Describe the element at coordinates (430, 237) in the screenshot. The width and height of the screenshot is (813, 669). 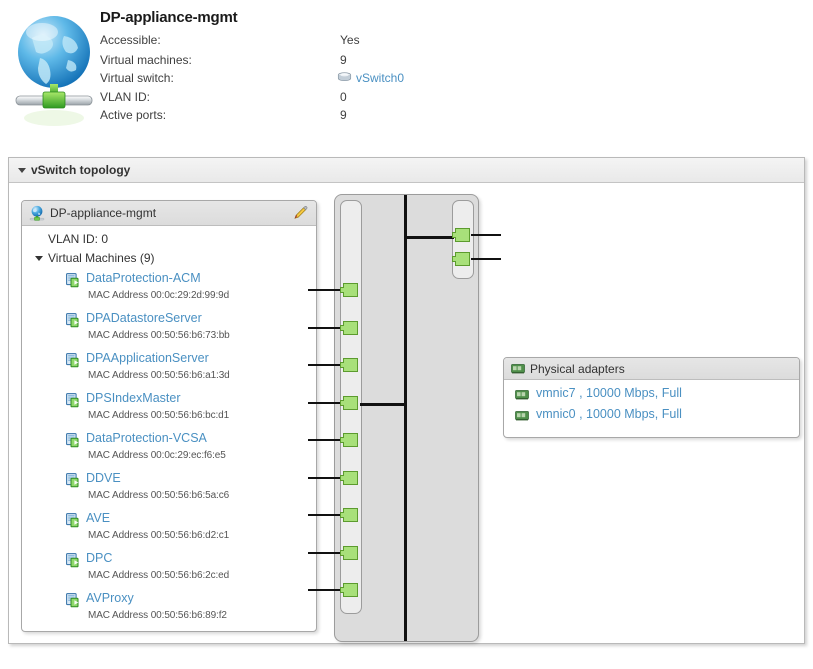
I see `vswitch-uplink-branch-line` at that location.